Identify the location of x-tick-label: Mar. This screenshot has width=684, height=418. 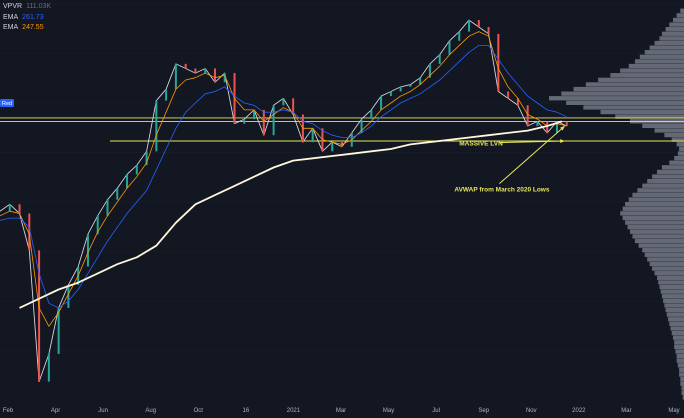
(626, 411).